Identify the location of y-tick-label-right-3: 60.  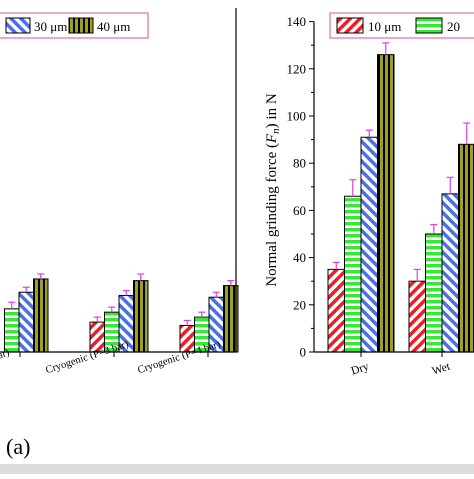
(299, 210).